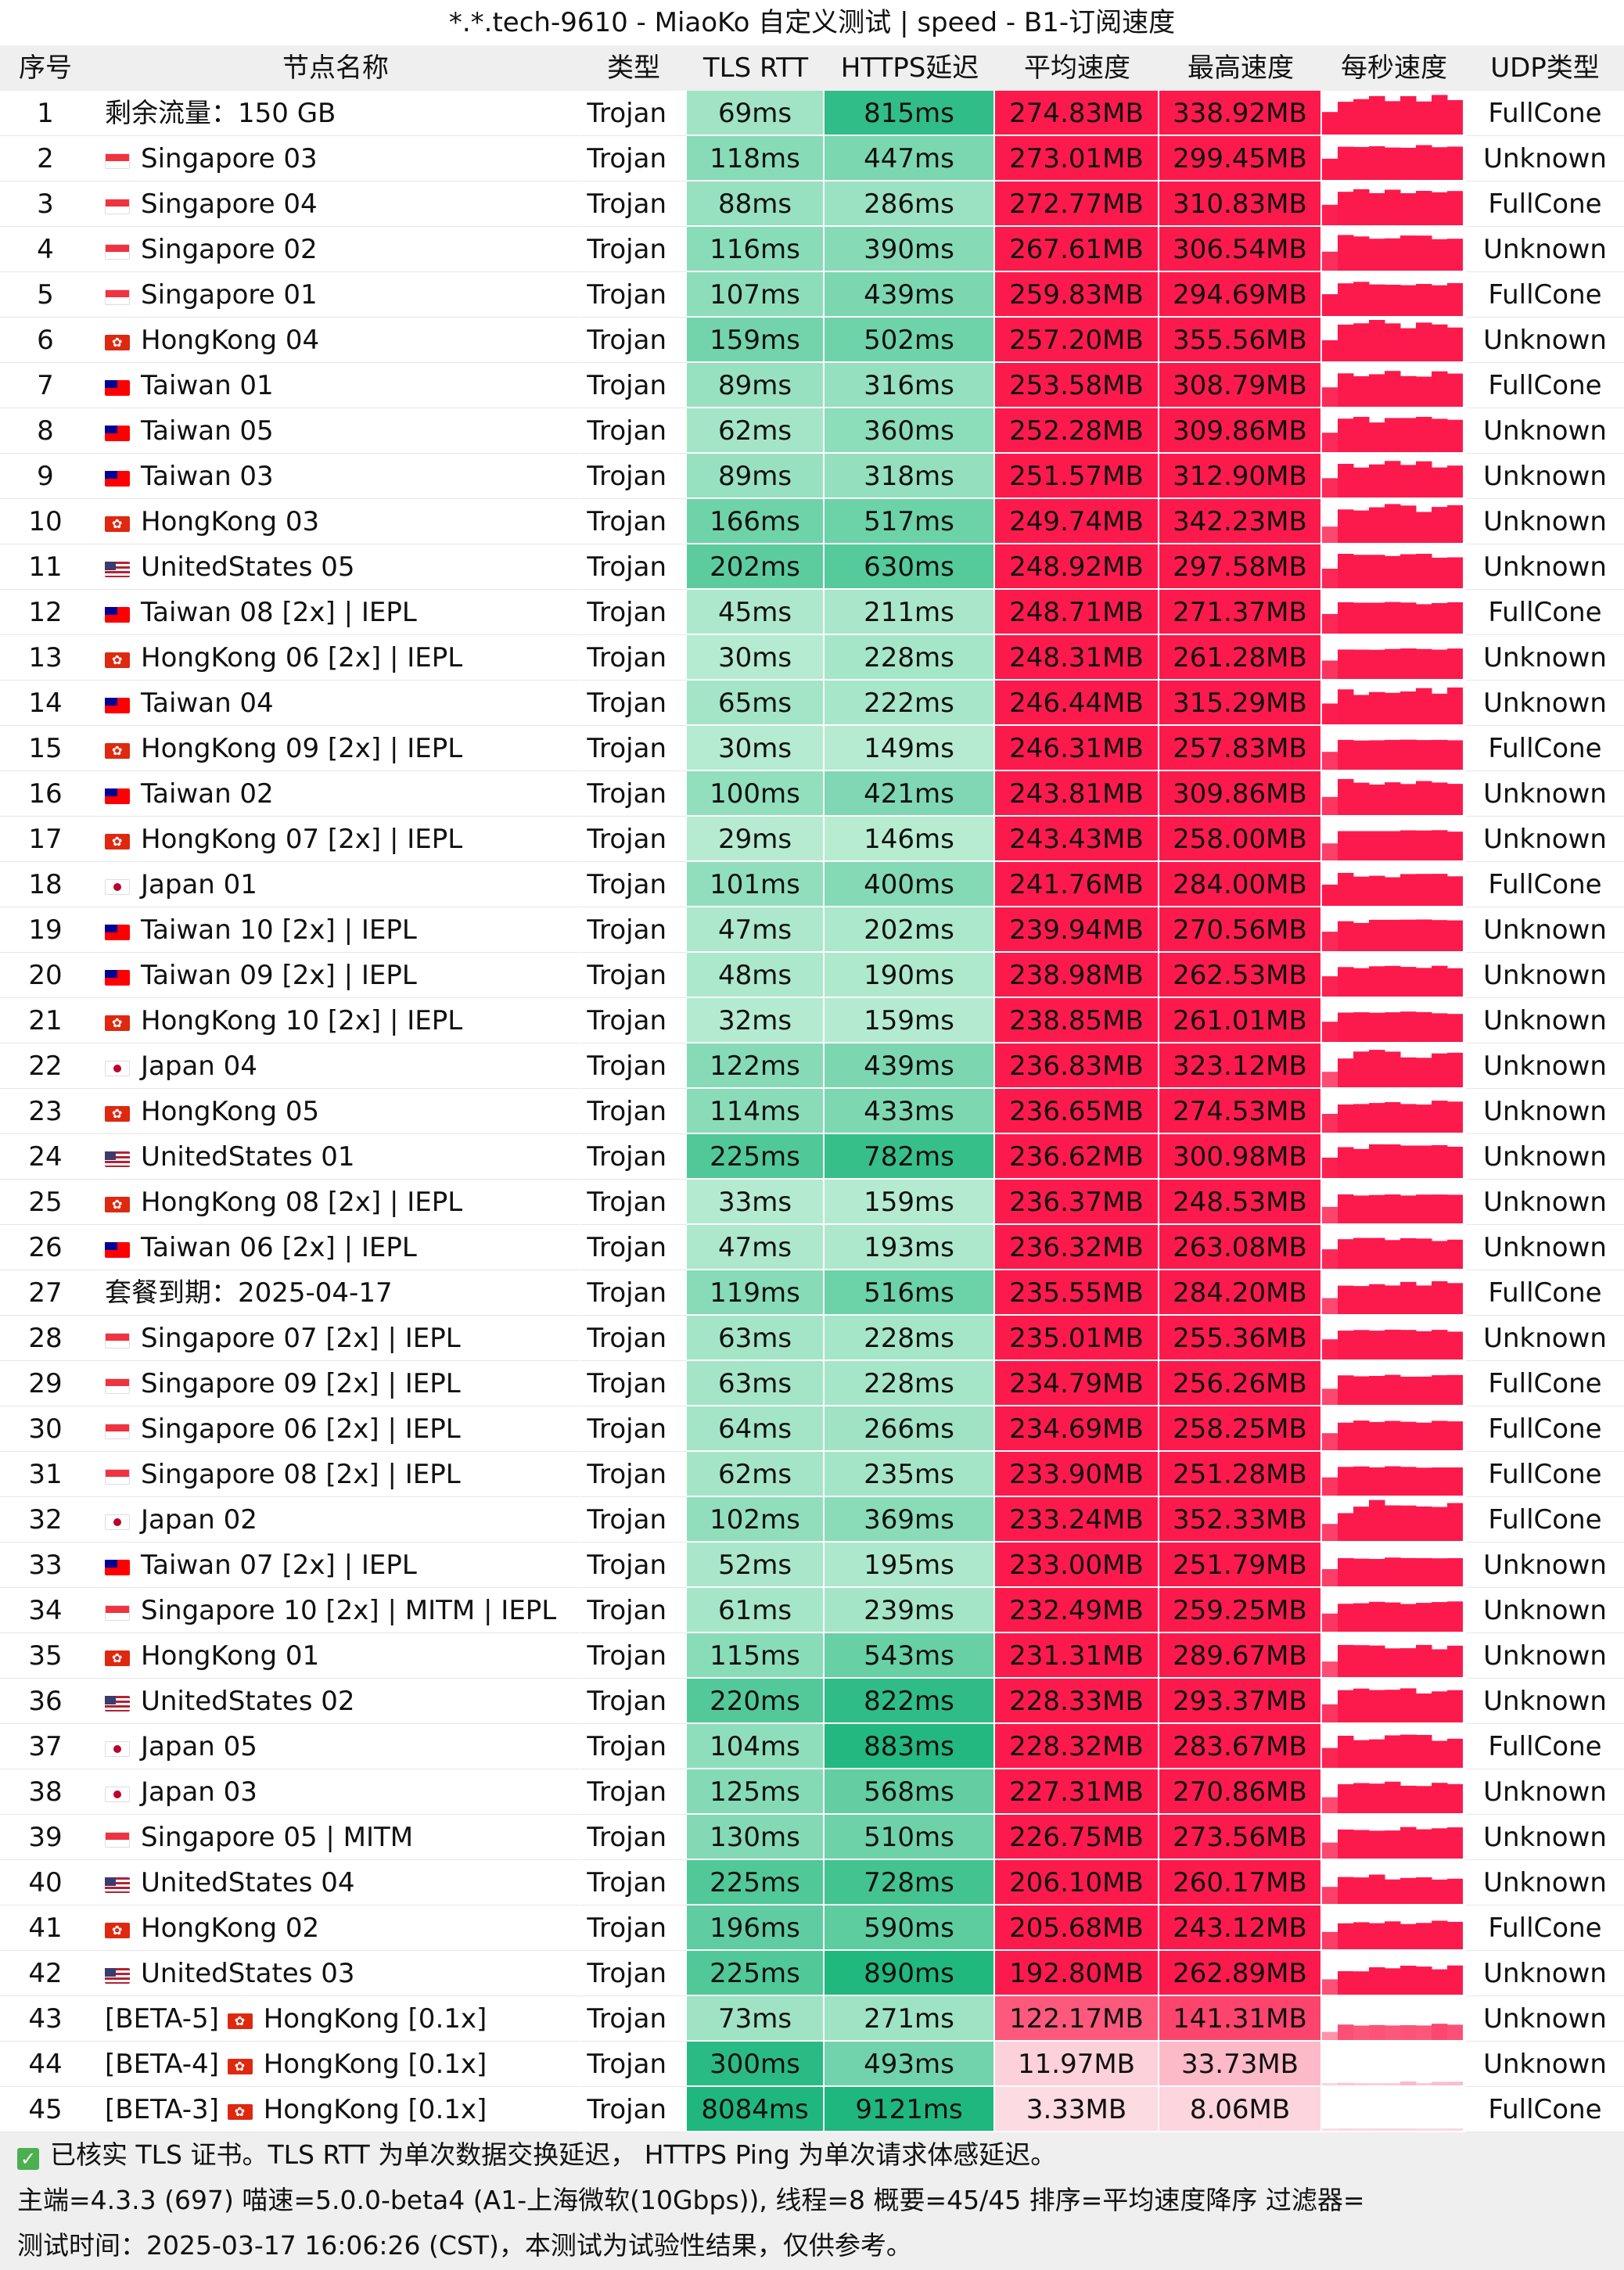  Describe the element at coordinates (1077, 68) in the screenshot. I see `header-avg-speed: 平均速度` at that location.